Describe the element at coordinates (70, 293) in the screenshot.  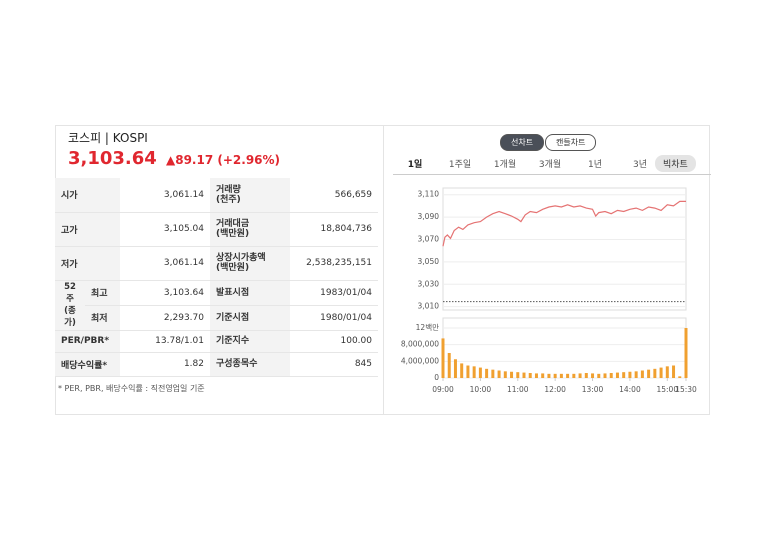
I see `label-line: 52주` at that location.